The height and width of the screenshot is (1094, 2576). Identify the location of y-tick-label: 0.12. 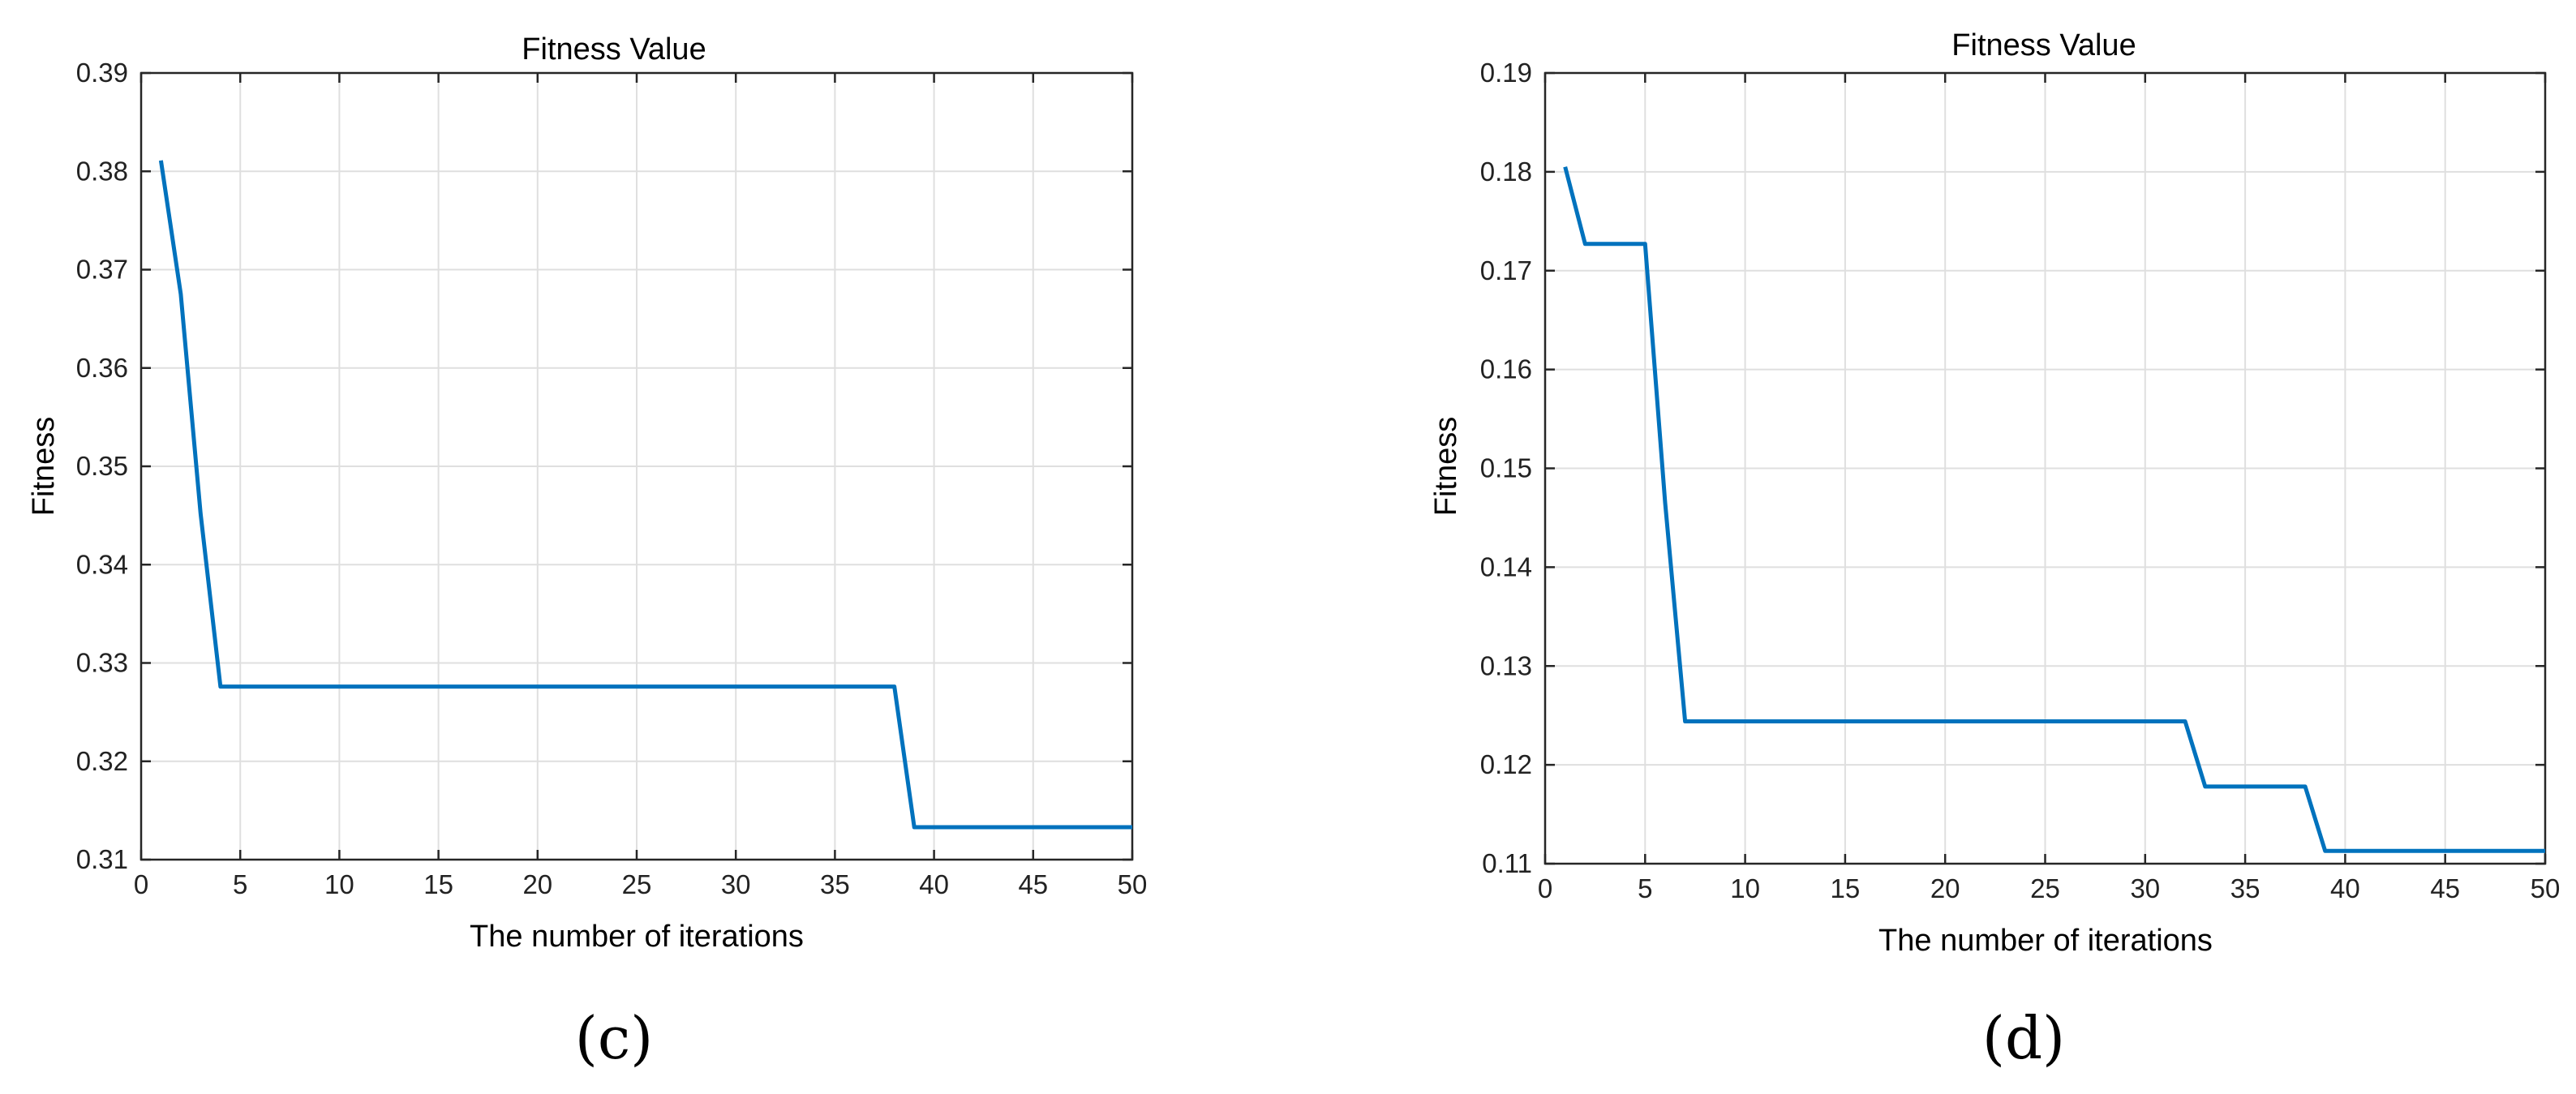
(1506, 764).